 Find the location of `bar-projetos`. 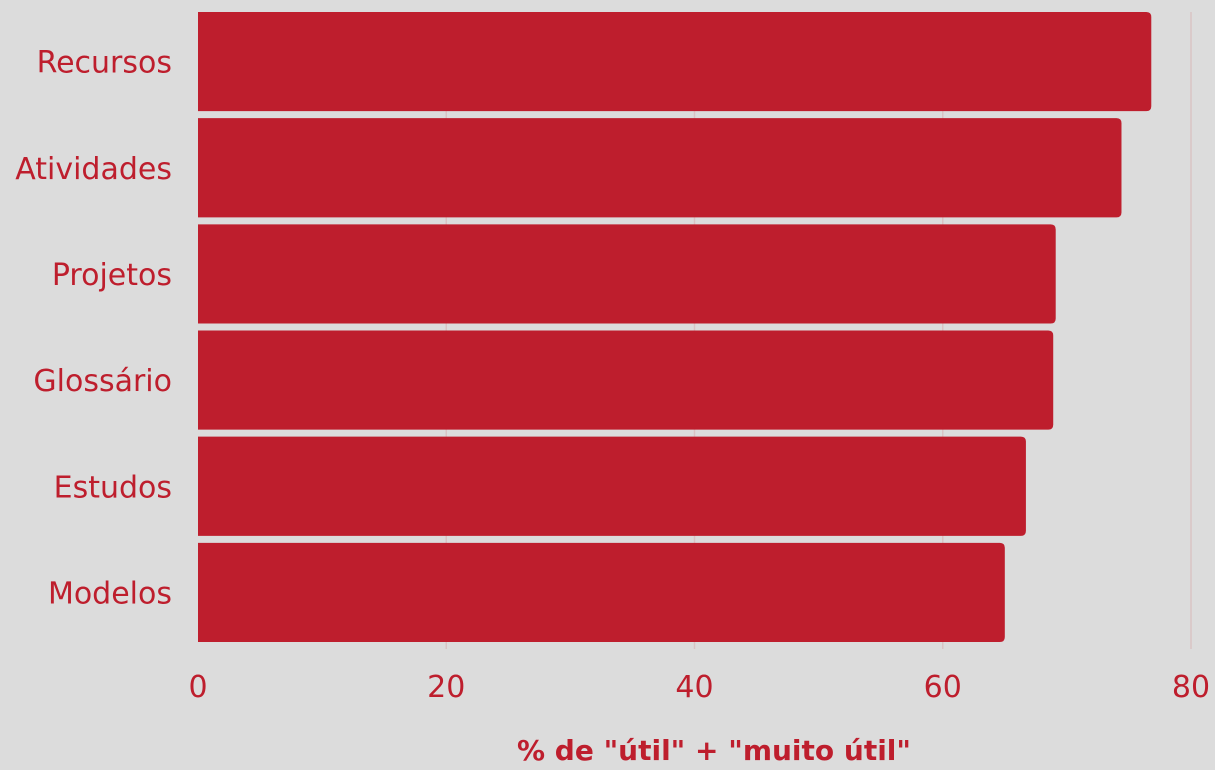

bar-projetos is located at coordinates (627, 274).